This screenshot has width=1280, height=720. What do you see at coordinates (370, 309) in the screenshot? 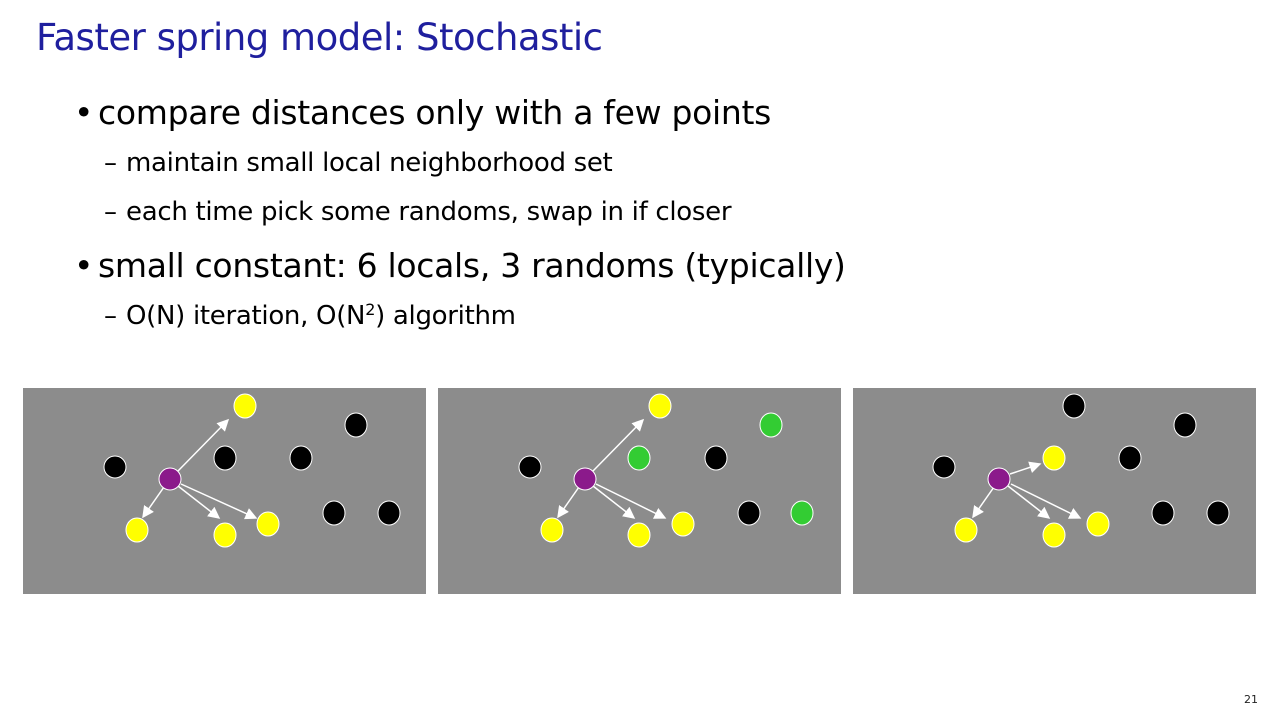
I see `complexity-superscript: 2` at bounding box center [370, 309].